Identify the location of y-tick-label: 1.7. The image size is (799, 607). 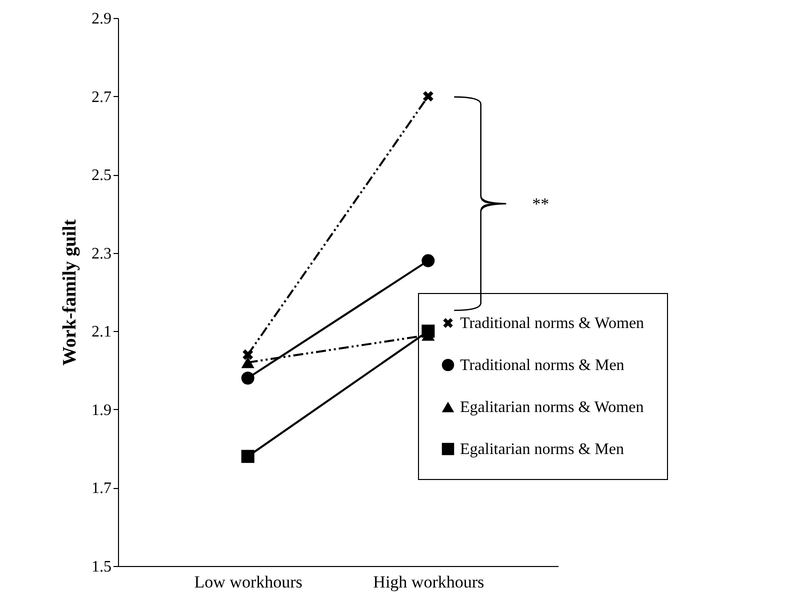
(102, 489).